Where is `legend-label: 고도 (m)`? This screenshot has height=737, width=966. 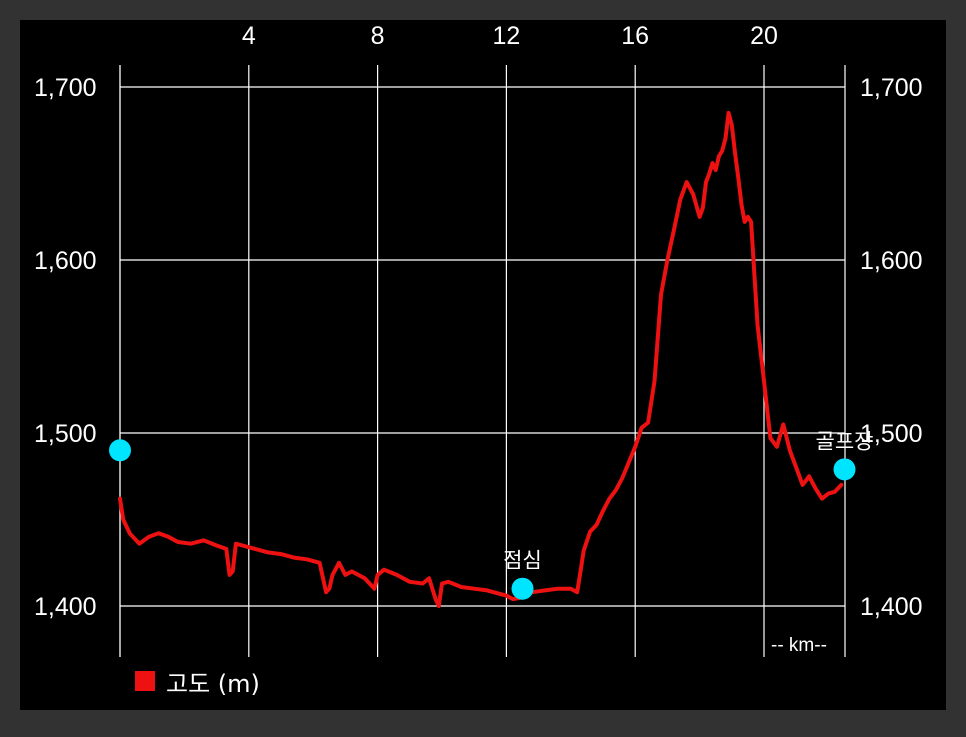
legend-label: 고도 (m) is located at coordinates (213, 684).